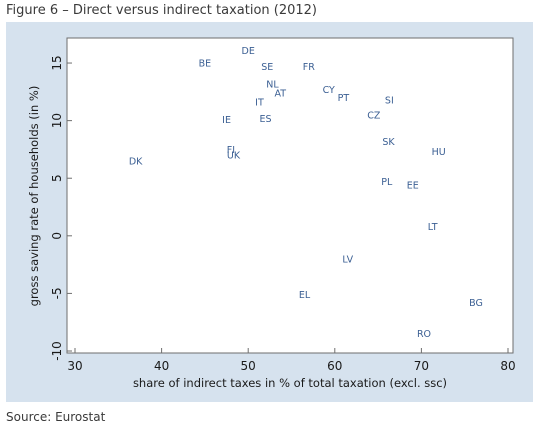 The height and width of the screenshot is (429, 540). I want to click on x-tick-label: 30, so click(74, 366).